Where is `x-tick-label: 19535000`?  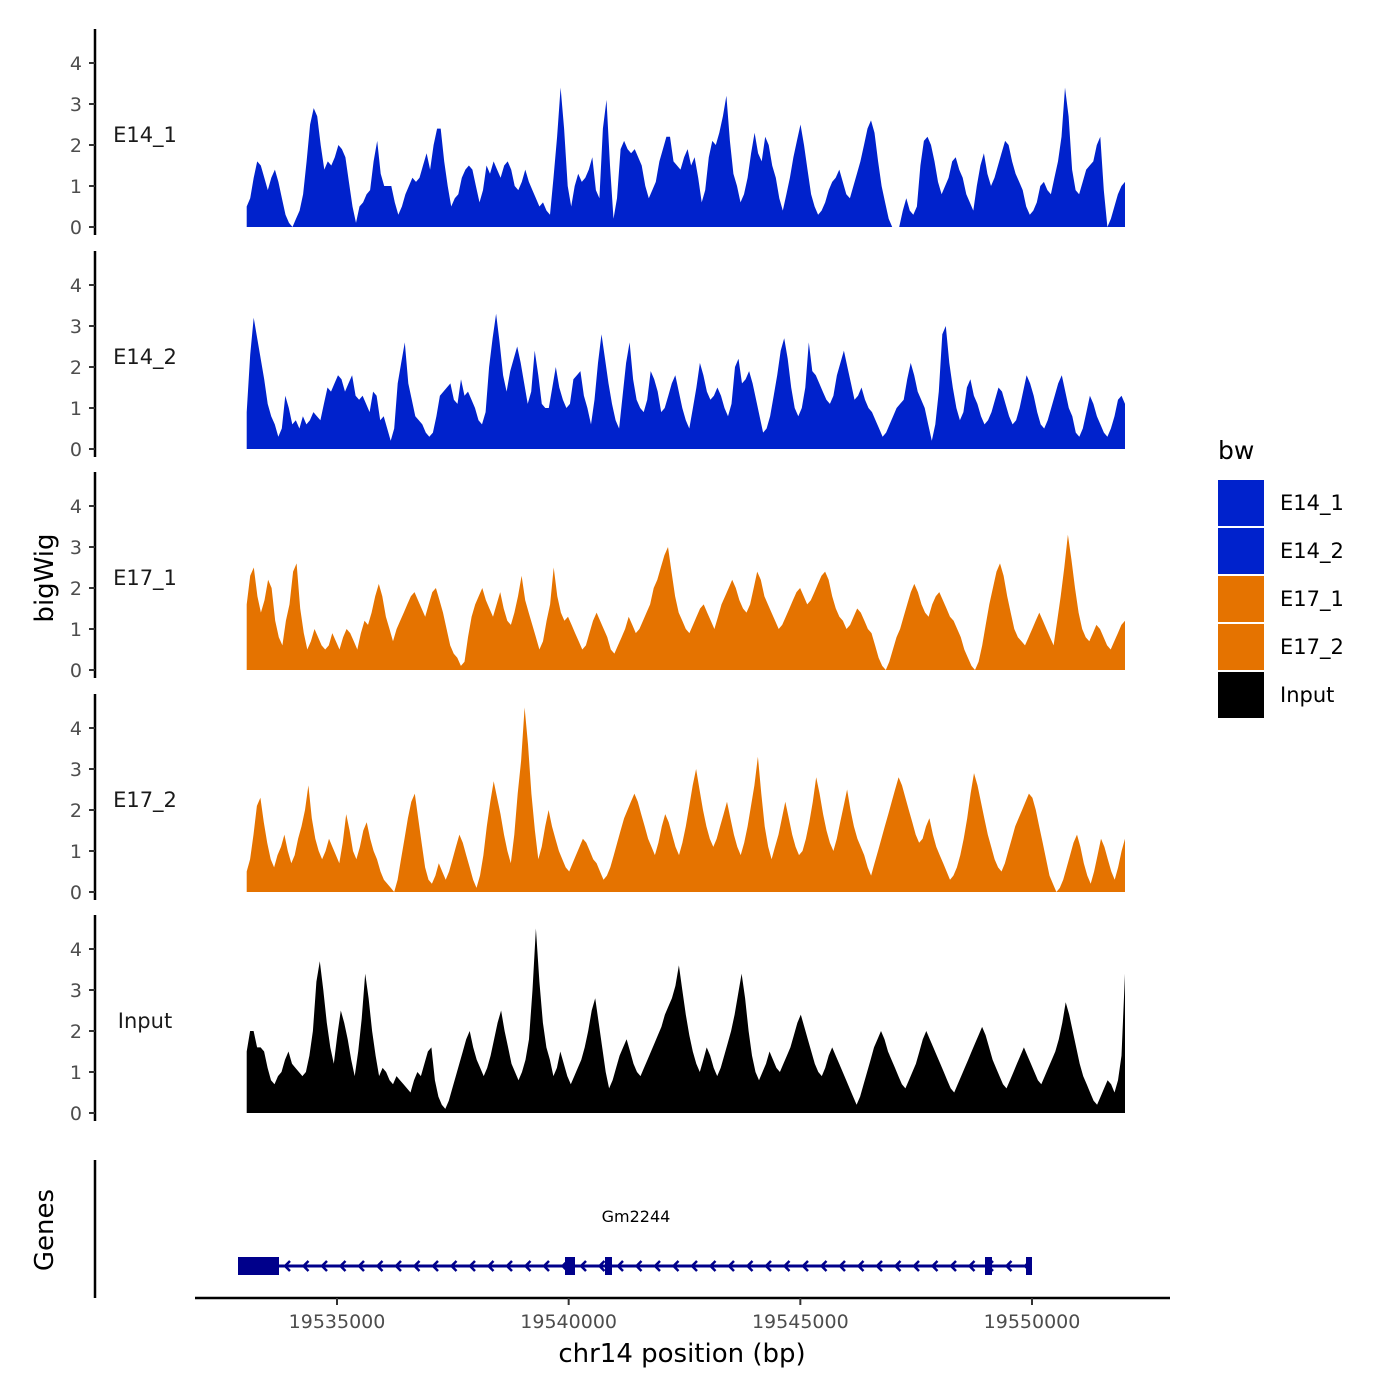
x-tick-label: 19535000 is located at coordinates (337, 1322).